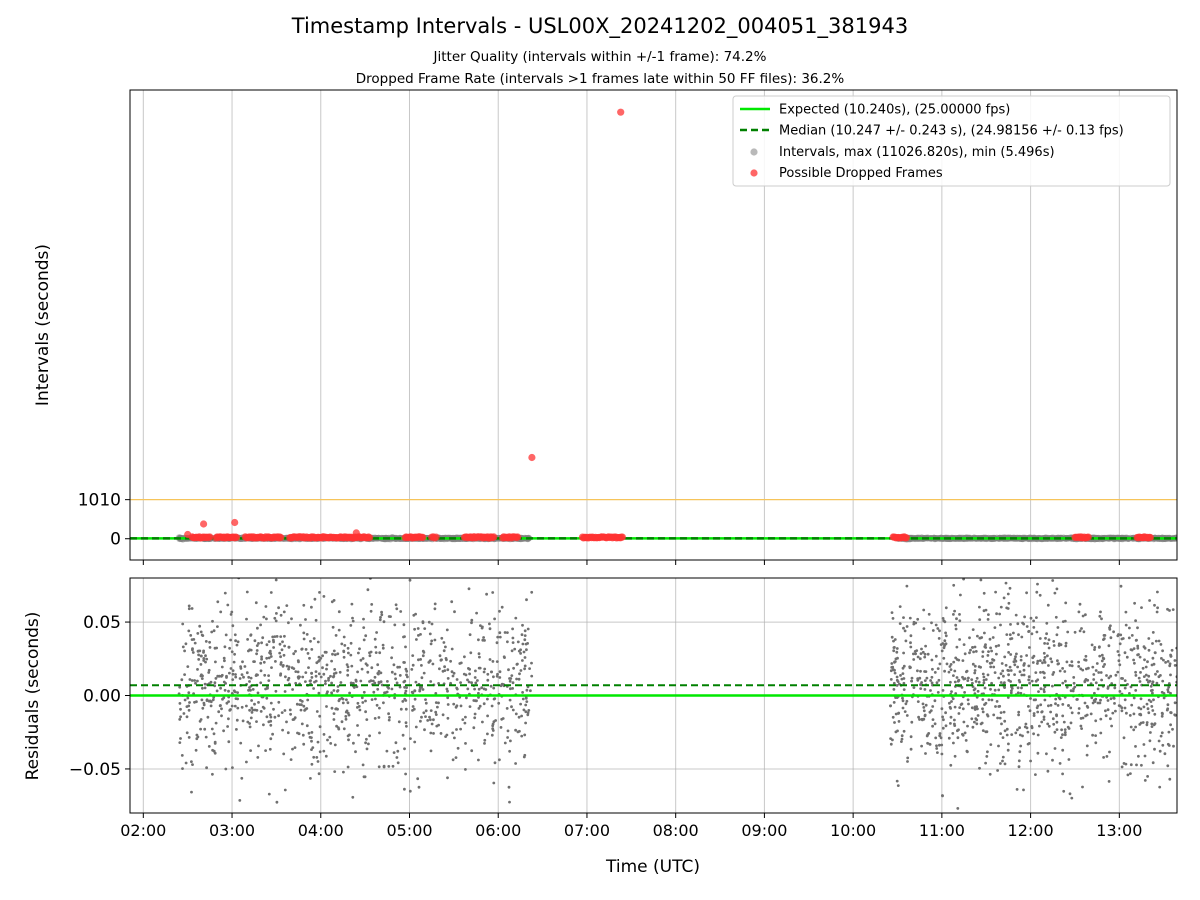 The image size is (1200, 900). What do you see at coordinates (587, 830) in the screenshot?
I see `x-tick-label: 07:00` at bounding box center [587, 830].